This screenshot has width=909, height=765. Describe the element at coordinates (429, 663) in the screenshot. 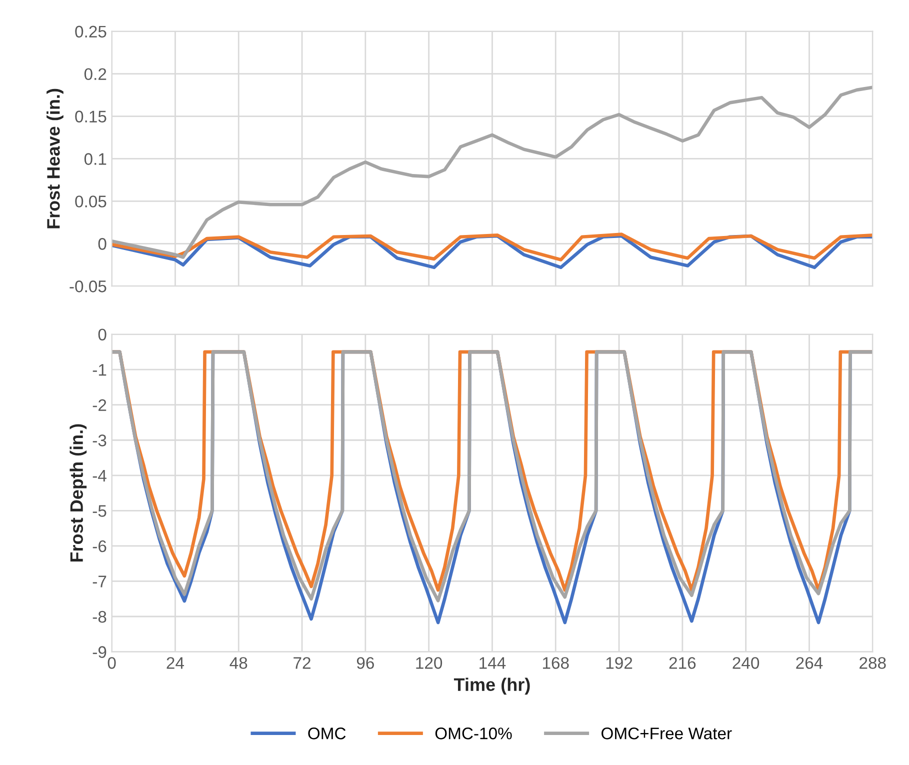

I see `x-tick-label: 120` at that location.